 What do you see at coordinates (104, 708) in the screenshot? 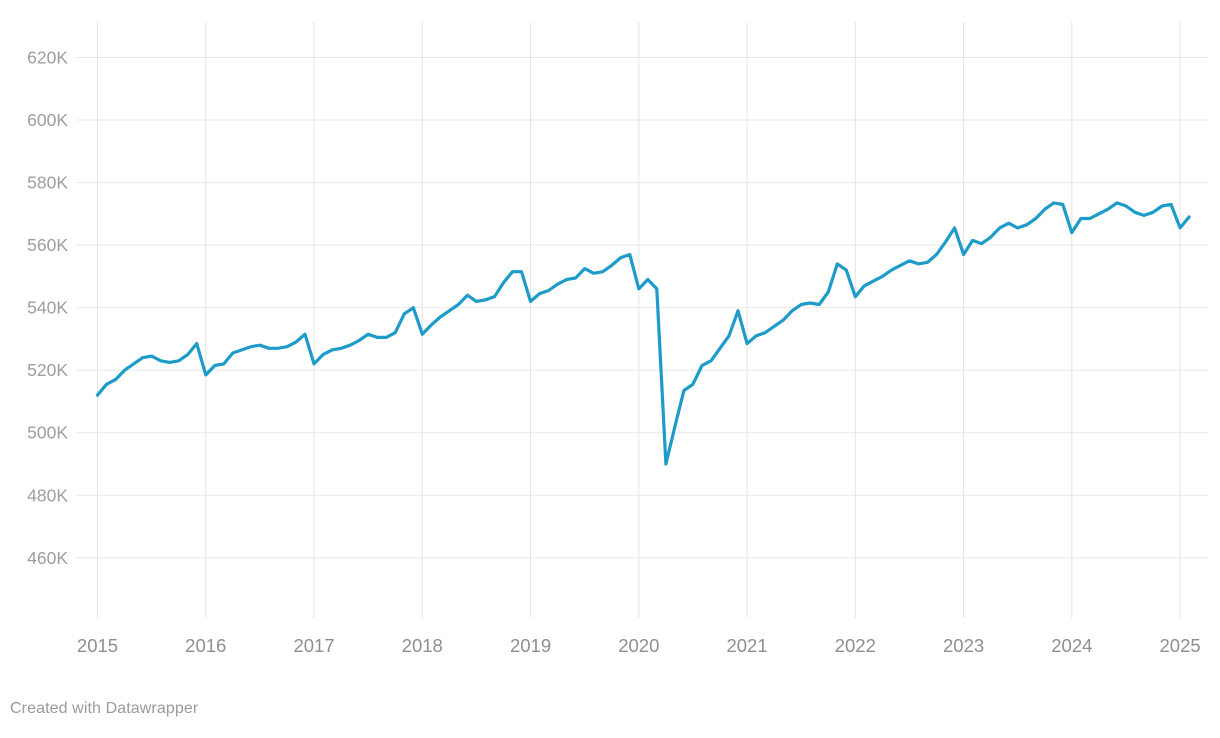
I see `datawrapper-attribution: Created with Datawrapper` at bounding box center [104, 708].